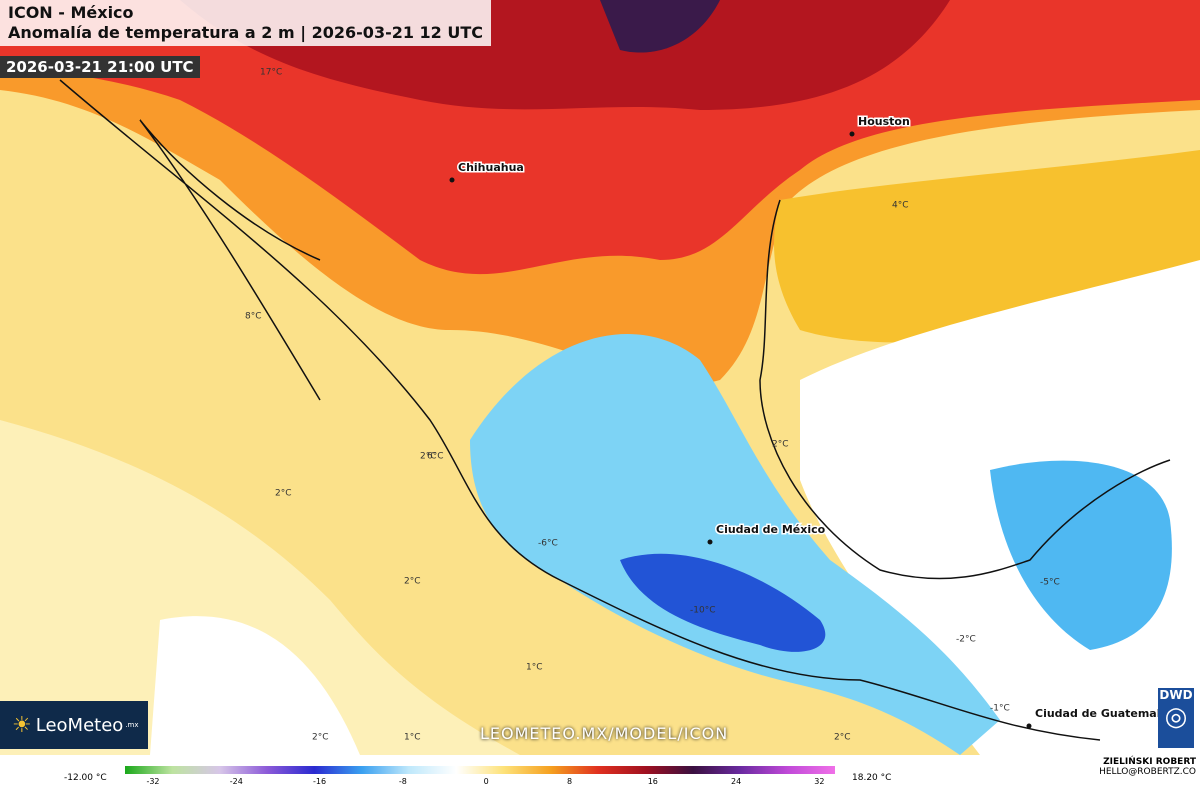  Describe the element at coordinates (79, 725) in the screenshot. I see `logo-name: LeoMeteo` at that location.